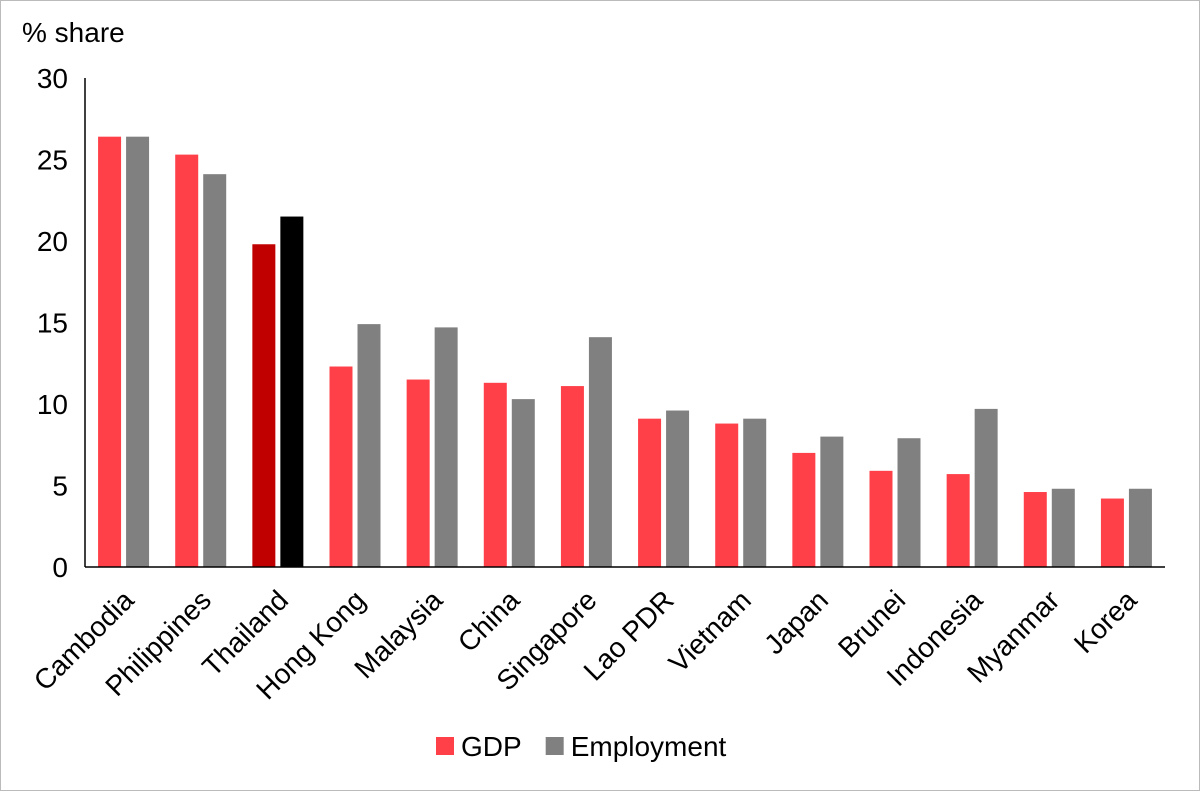  What do you see at coordinates (649, 746) in the screenshot?
I see `legend-label: Employment` at bounding box center [649, 746].